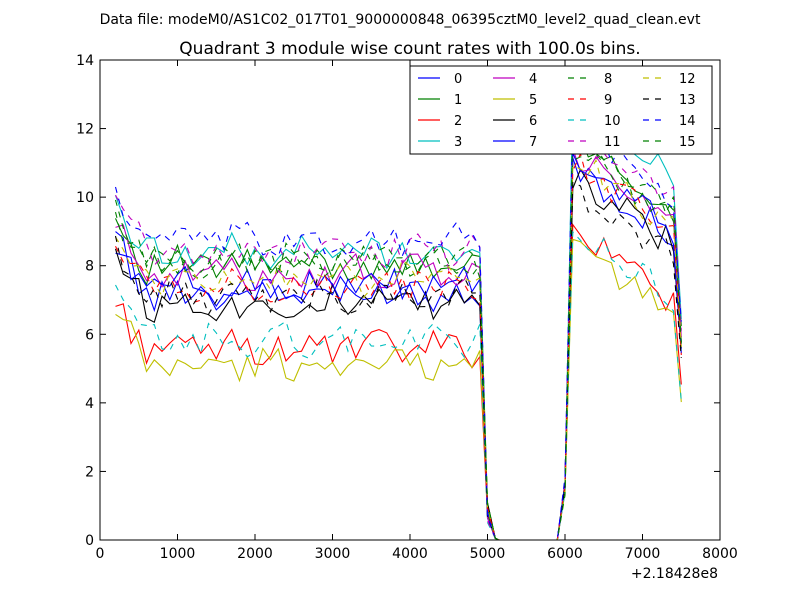 The width and height of the screenshot is (800, 600). What do you see at coordinates (533, 100) in the screenshot?
I see `legend-label-5: 5` at bounding box center [533, 100].